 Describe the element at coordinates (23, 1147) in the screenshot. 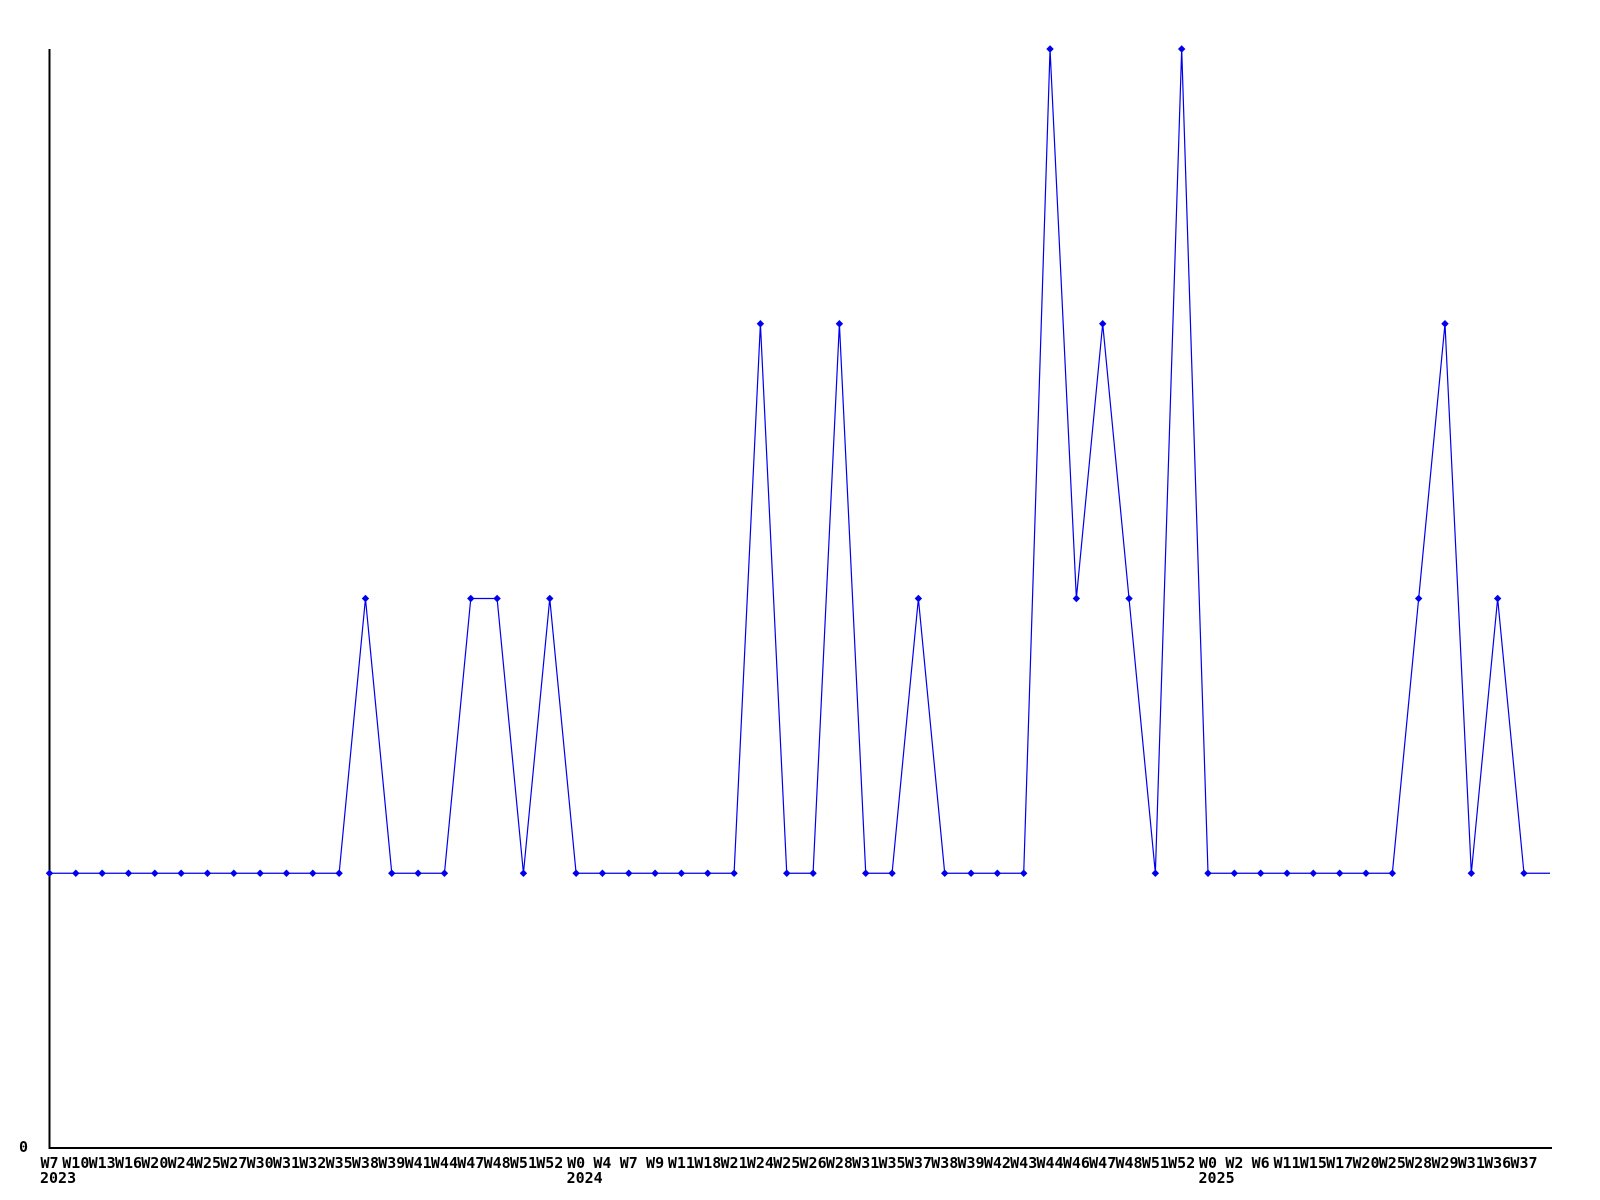

I see `y-axis-zero-label: 0` at that location.